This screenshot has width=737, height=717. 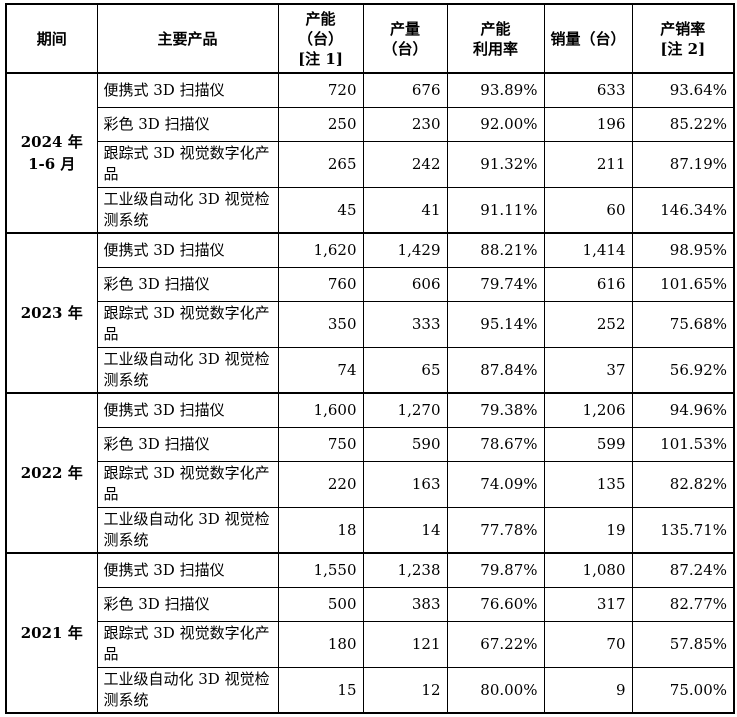 What do you see at coordinates (405, 570) in the screenshot?
I see `output-cell: 1,238` at bounding box center [405, 570].